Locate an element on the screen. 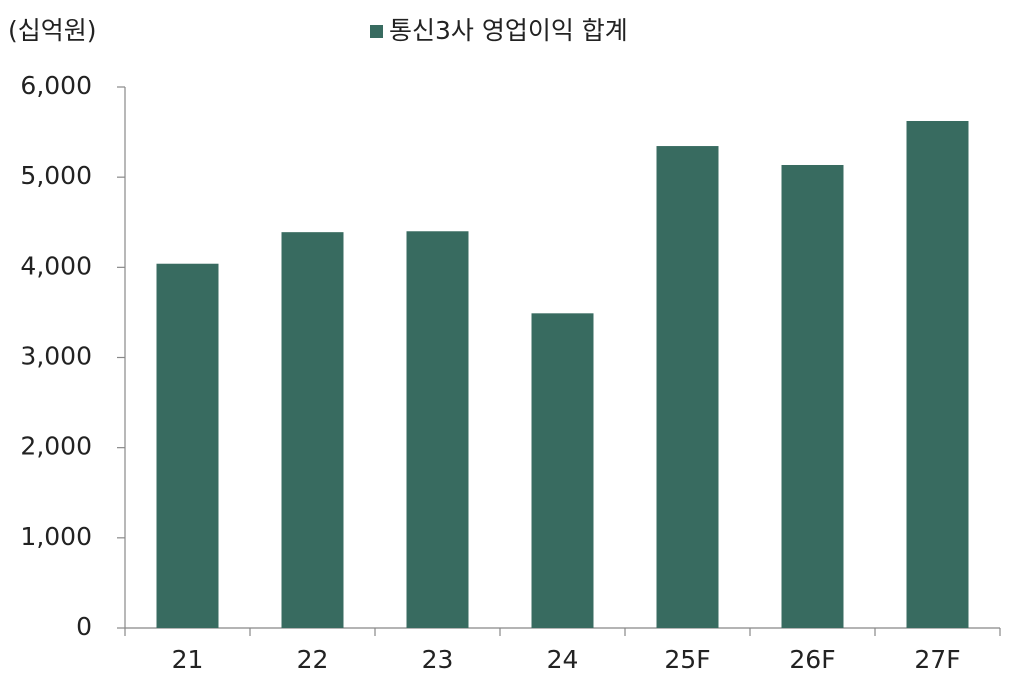  legend-swatch is located at coordinates (376, 31).